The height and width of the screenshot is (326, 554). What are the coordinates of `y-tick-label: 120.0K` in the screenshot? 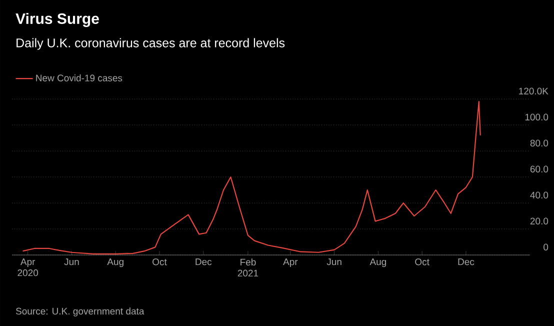 It's located at (533, 91).